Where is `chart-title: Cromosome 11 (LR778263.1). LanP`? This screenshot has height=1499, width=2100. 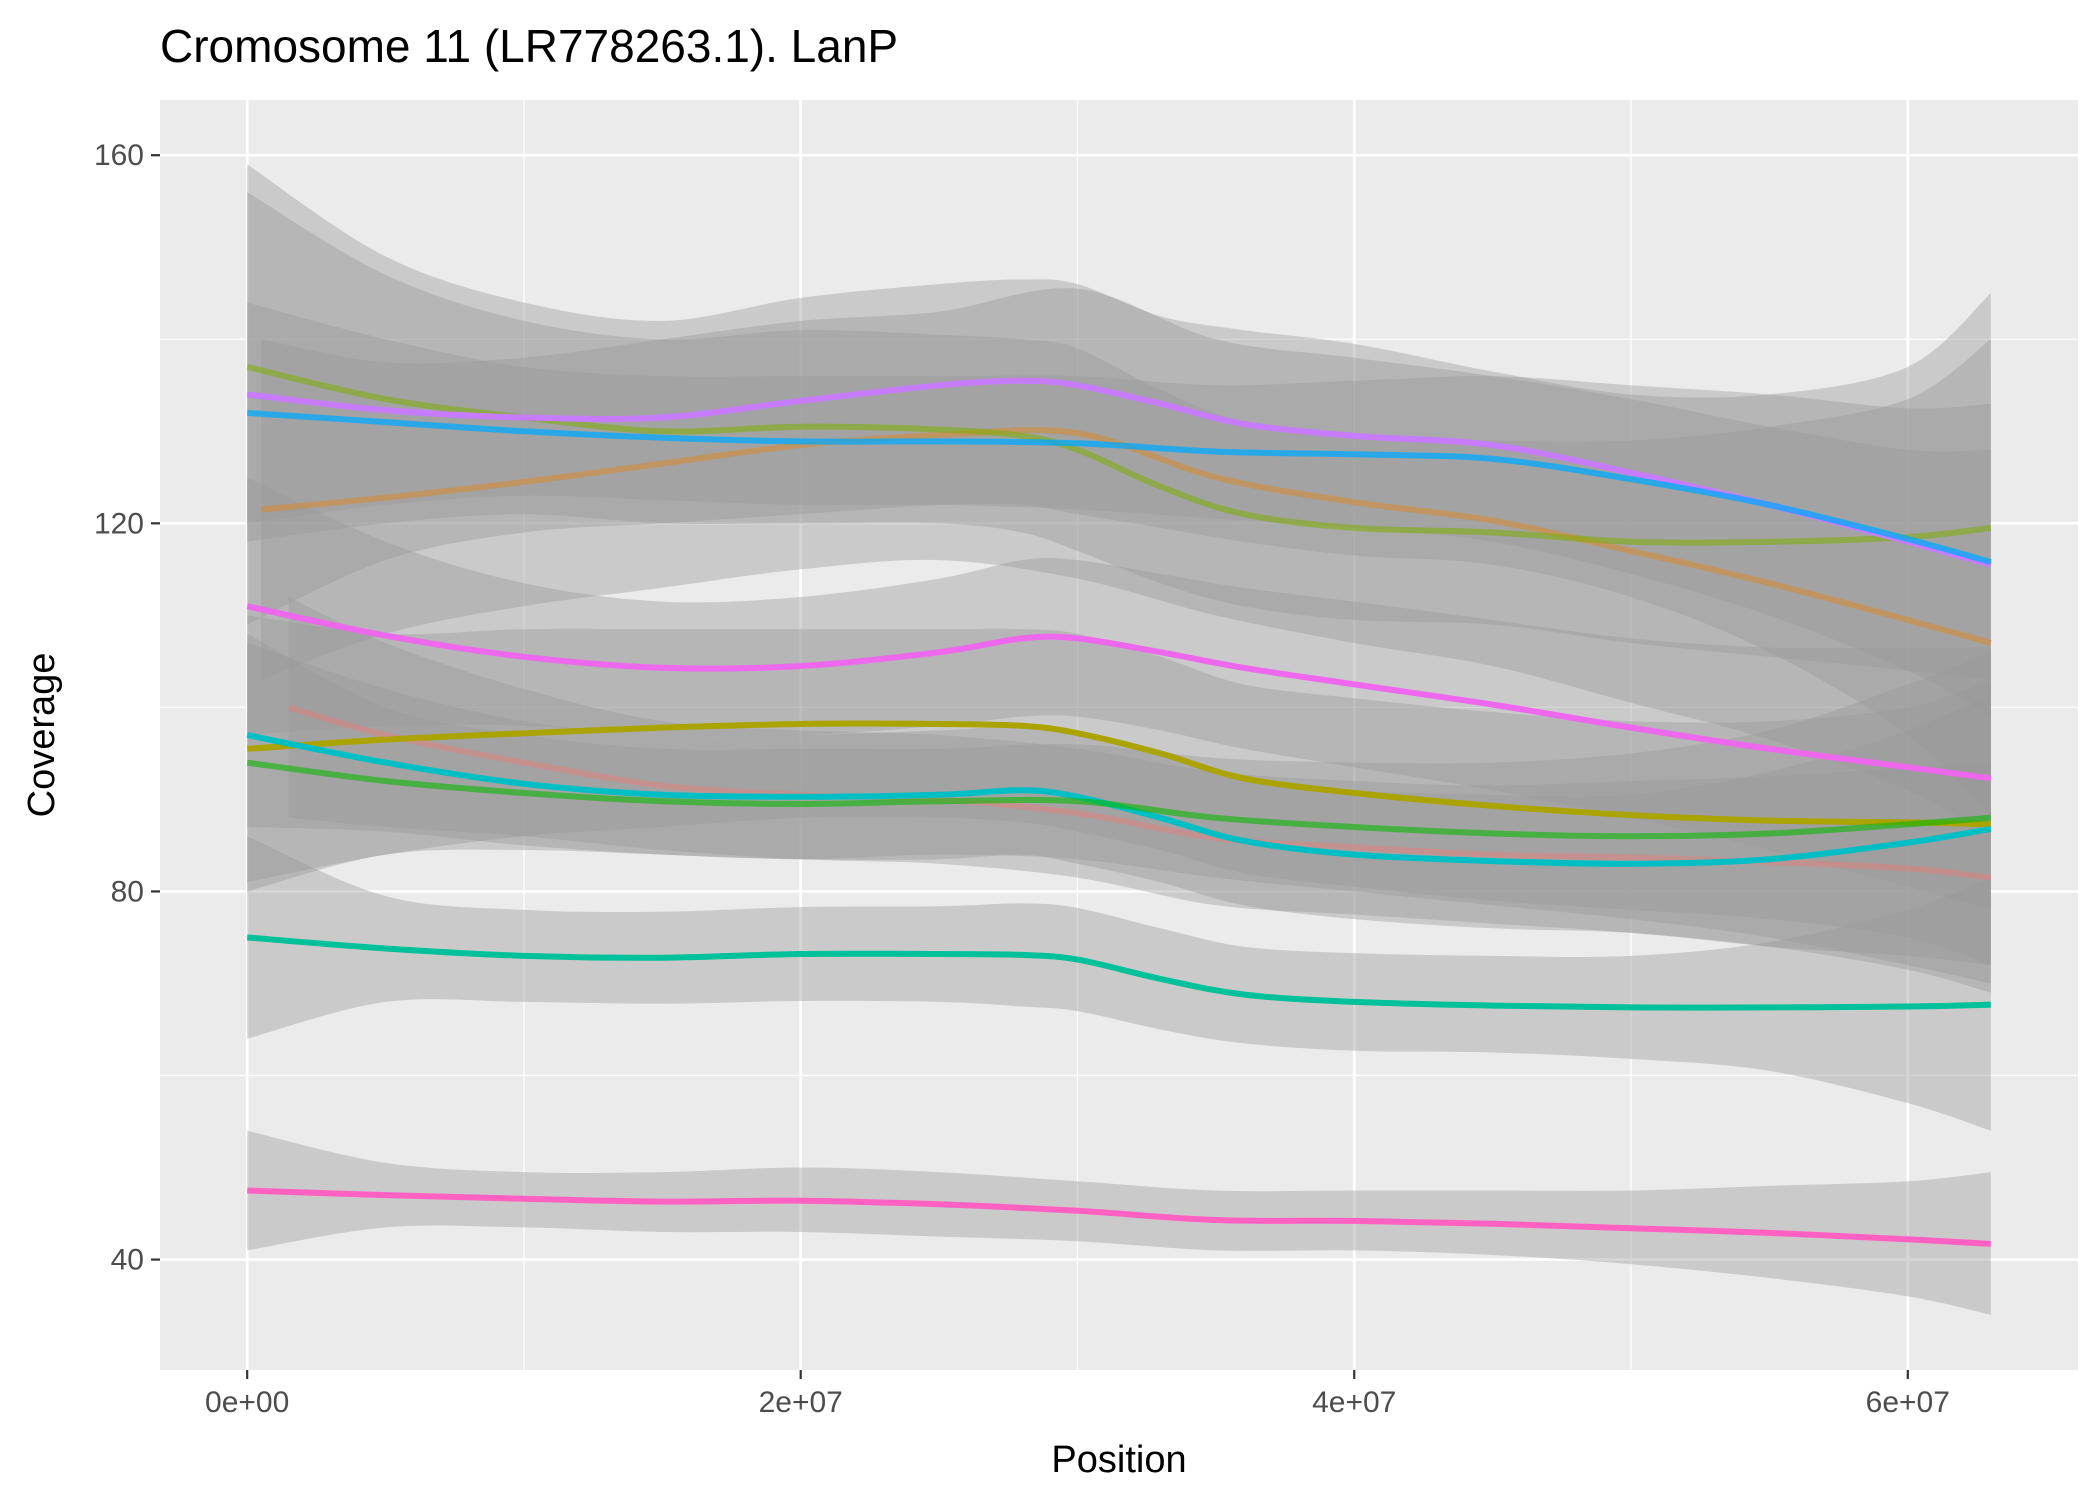 chart-title: Cromosome 11 (LR778263.1). LanP is located at coordinates (529, 46).